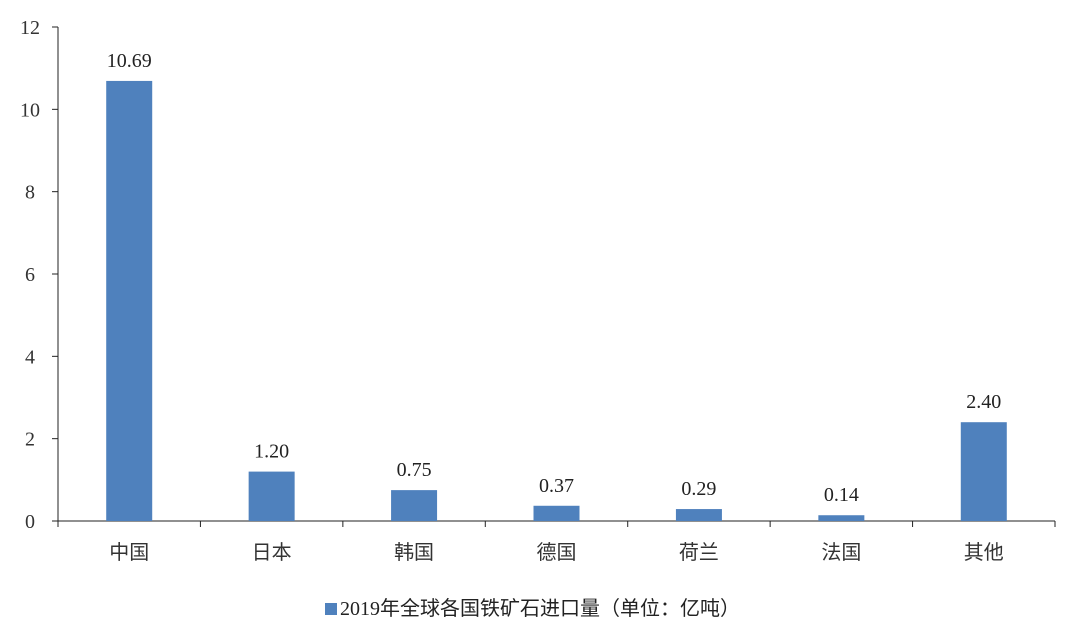 This screenshot has width=1065, height=621. What do you see at coordinates (841, 552) in the screenshot?
I see `x-tick-label: 法国` at bounding box center [841, 552].